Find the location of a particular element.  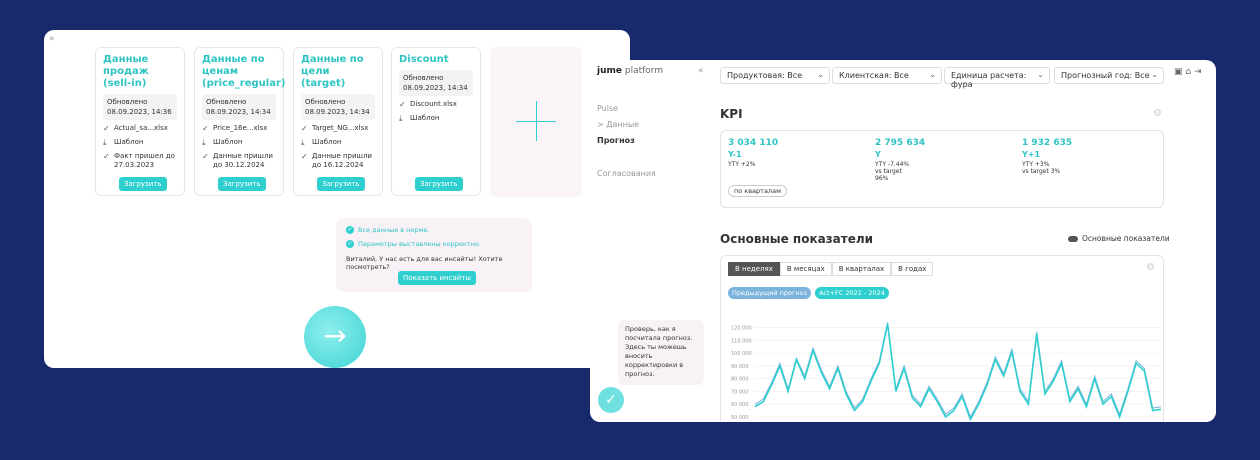

kpi-column: 3 034 110 Y-1 YTY +2% is located at coordinates (753, 153).